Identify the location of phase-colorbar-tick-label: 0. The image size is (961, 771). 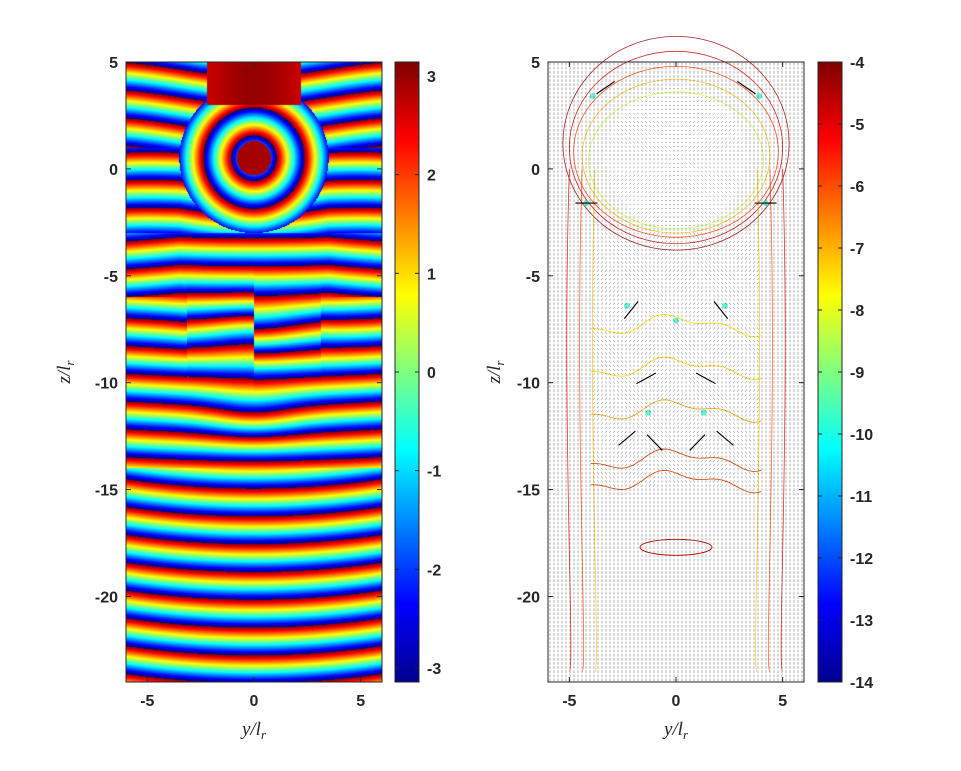
(431, 373).